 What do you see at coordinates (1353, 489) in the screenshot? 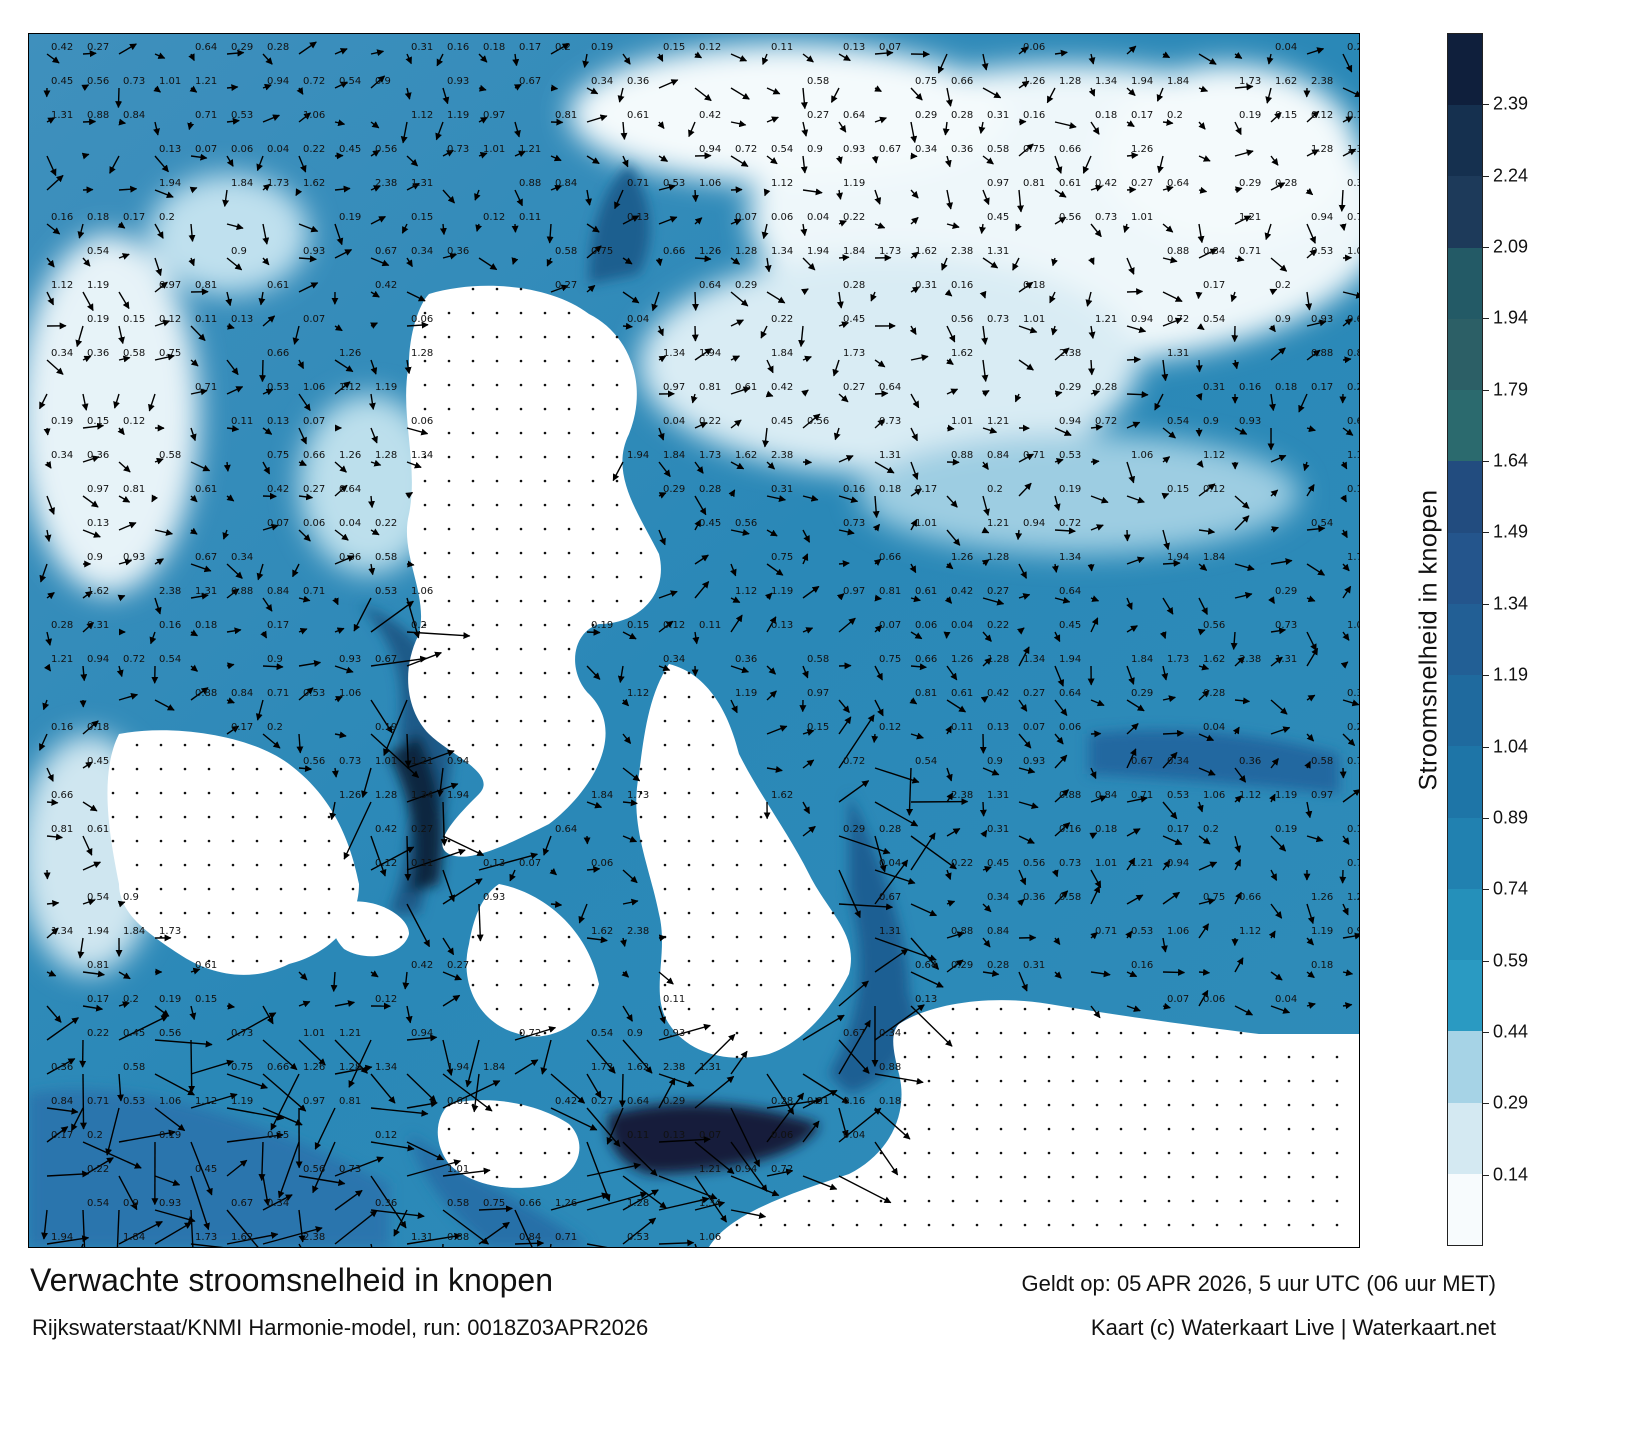
I see `speed-label: 0.11` at bounding box center [1353, 489].